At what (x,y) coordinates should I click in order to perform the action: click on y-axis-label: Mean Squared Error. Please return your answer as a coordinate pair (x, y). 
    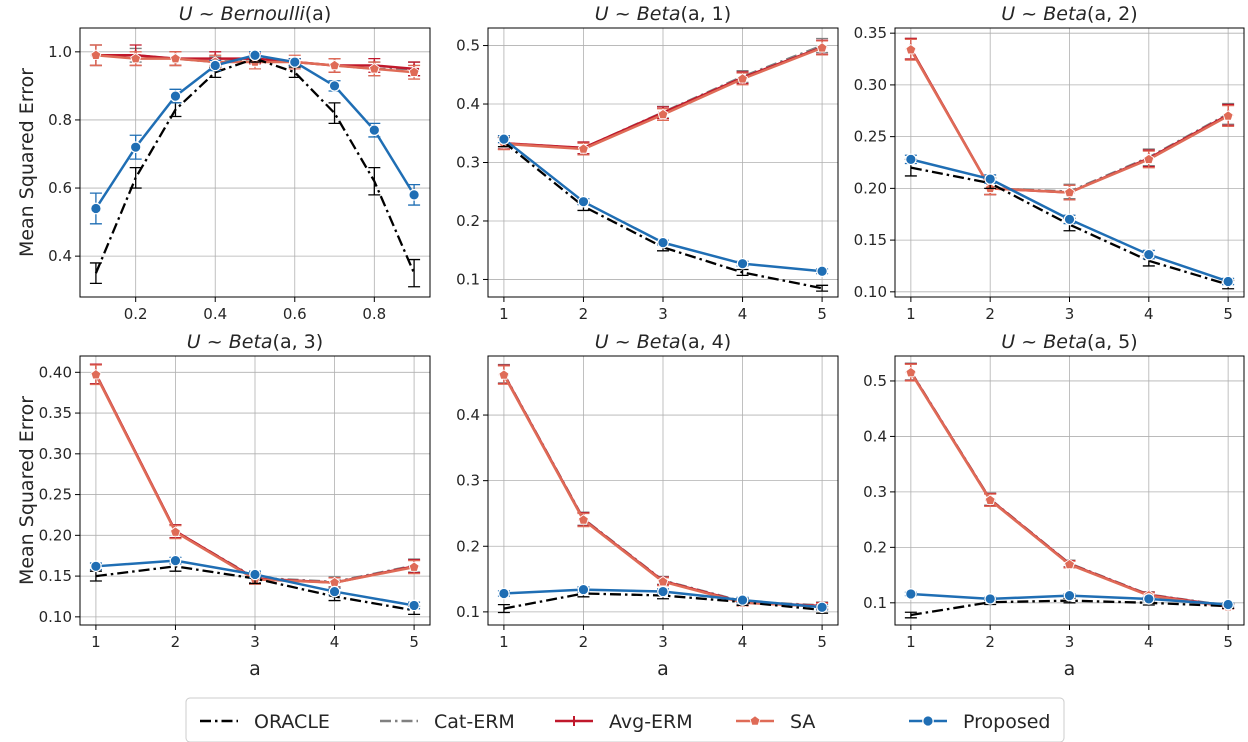
    Looking at the image, I should click on (27, 162).